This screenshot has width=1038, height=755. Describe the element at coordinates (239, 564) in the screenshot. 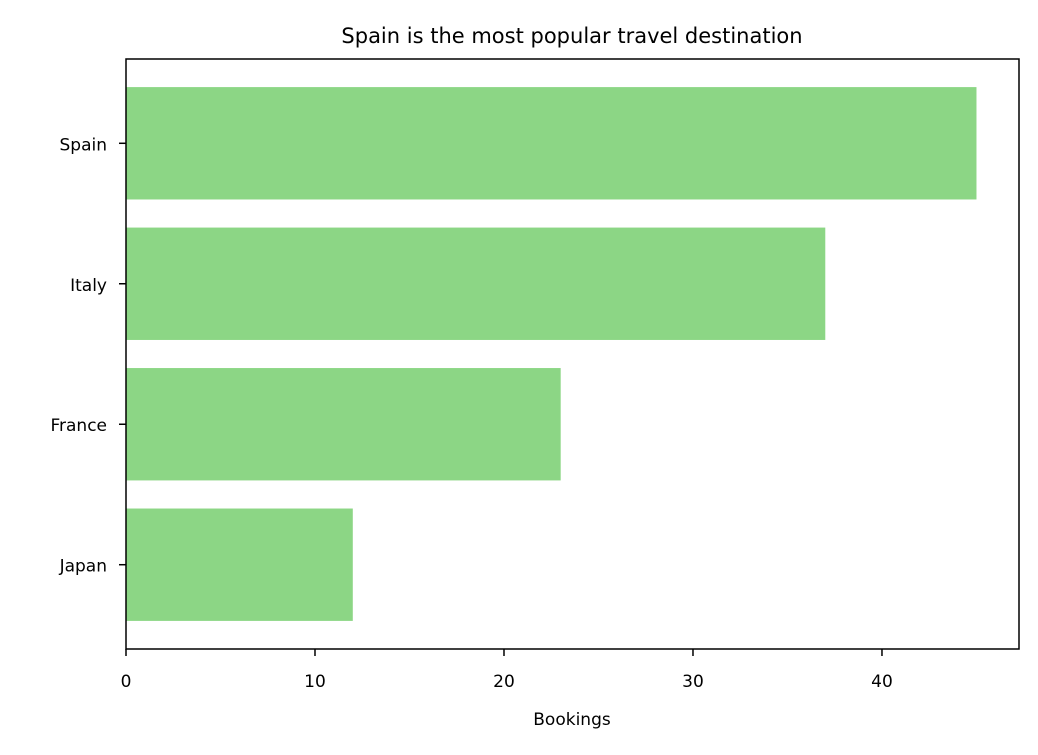

I see `bar-japan` at that location.